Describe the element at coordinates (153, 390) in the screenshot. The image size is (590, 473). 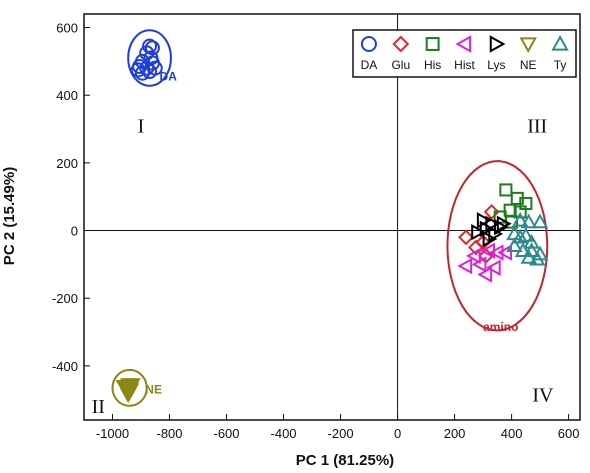
I see `cluster-label: NE` at that location.